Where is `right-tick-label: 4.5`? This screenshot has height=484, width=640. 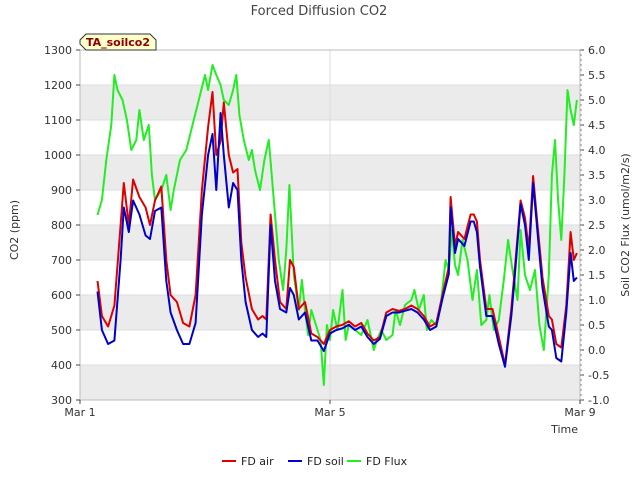 right-tick-label: 4.5 is located at coordinates (597, 125).